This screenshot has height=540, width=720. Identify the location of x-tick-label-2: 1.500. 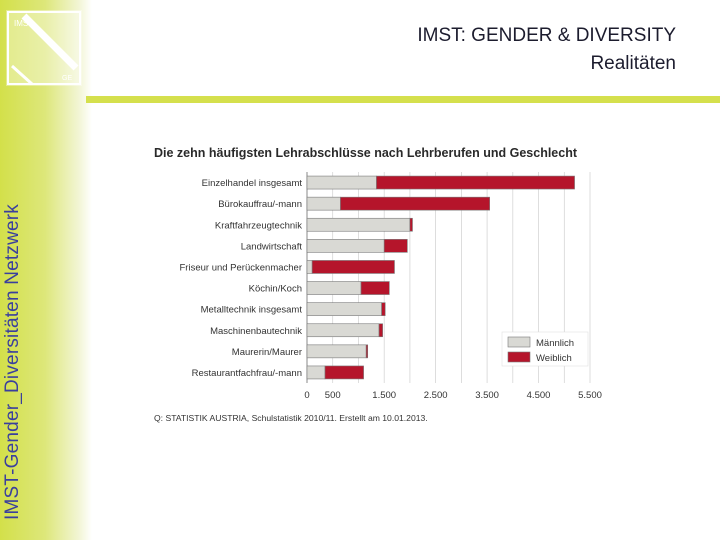
(384, 395).